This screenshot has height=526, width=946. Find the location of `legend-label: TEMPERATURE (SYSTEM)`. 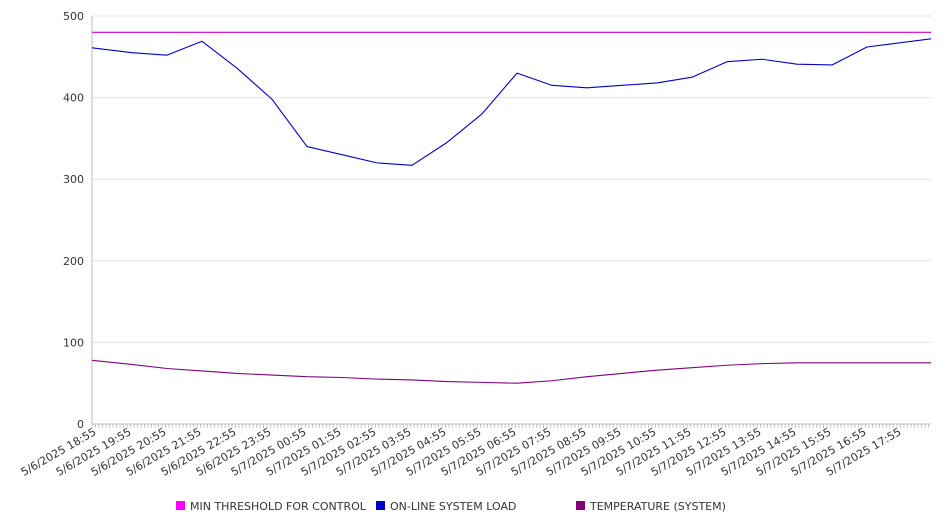

legend-label: TEMPERATURE (SYSTEM) is located at coordinates (657, 506).